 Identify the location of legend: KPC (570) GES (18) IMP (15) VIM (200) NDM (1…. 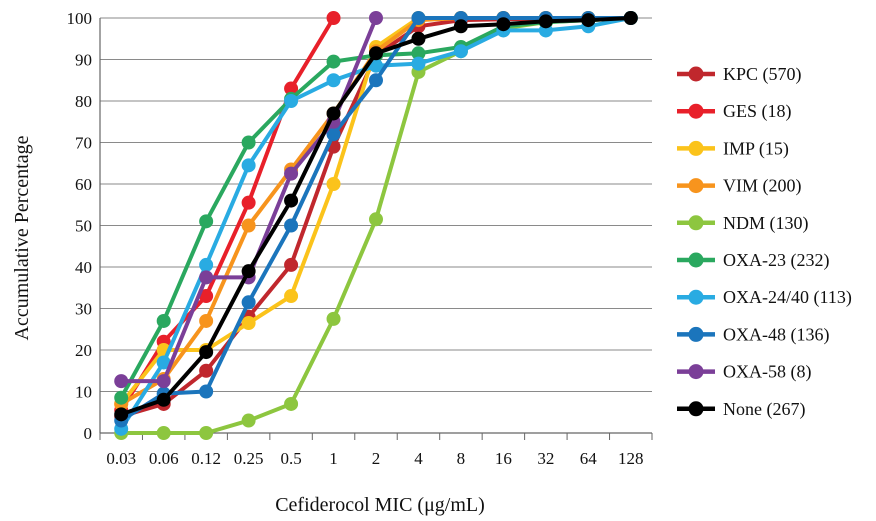
(764, 242).